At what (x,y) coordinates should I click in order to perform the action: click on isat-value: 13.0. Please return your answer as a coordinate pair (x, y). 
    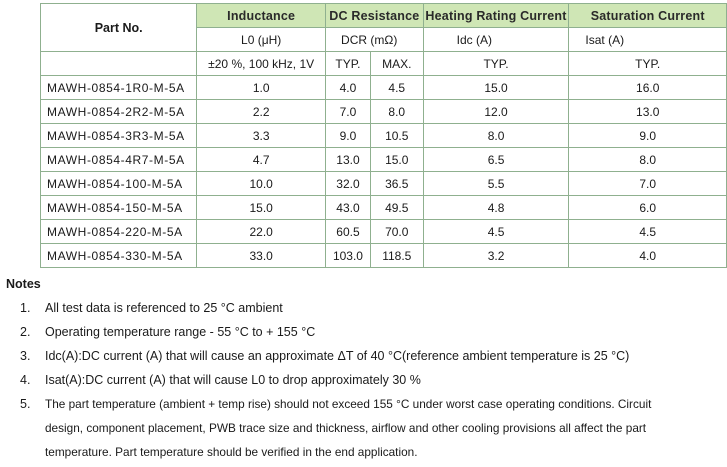
    Looking at the image, I should click on (647, 111).